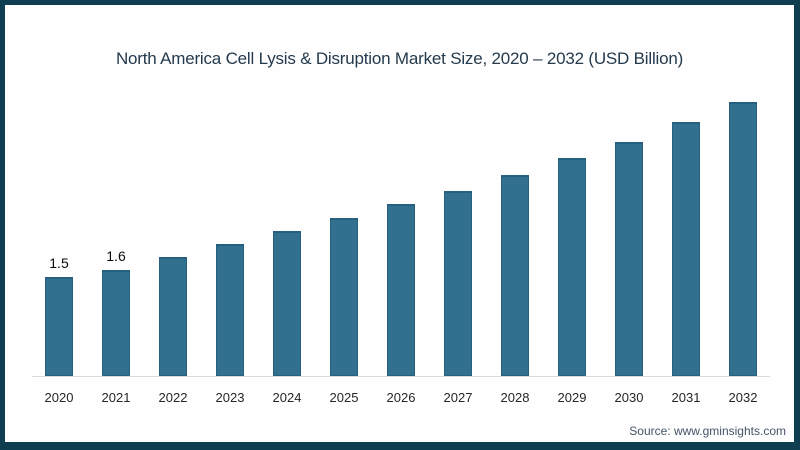 This screenshot has height=450, width=800. Describe the element at coordinates (707, 431) in the screenshot. I see `source-attribution: Source: www.gminsights.com` at that location.